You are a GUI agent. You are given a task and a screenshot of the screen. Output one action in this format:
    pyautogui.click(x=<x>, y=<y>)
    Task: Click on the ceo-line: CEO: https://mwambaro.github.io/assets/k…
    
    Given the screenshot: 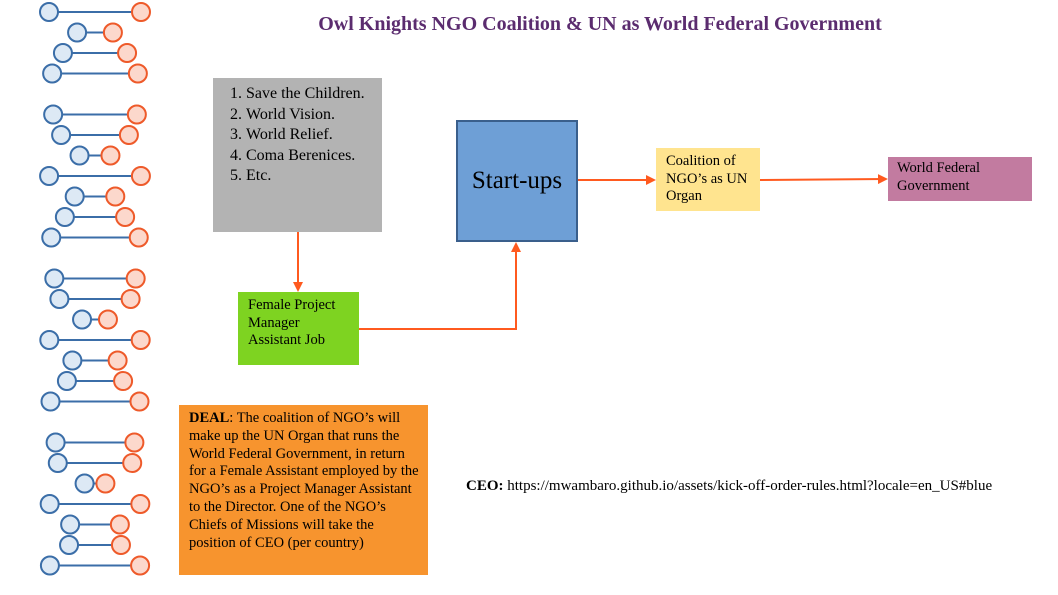 What is the action you would take?
    pyautogui.click(x=729, y=486)
    